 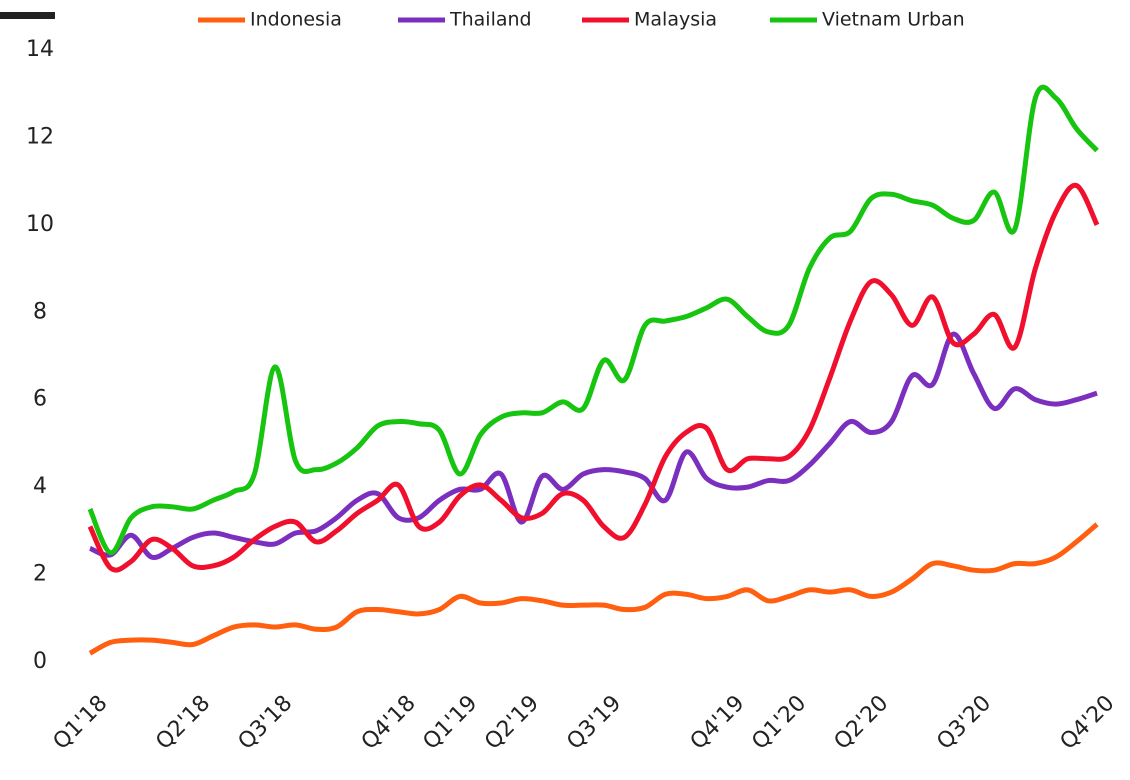 I want to click on x-tick-label: Q3'19, so click(x=594, y=723).